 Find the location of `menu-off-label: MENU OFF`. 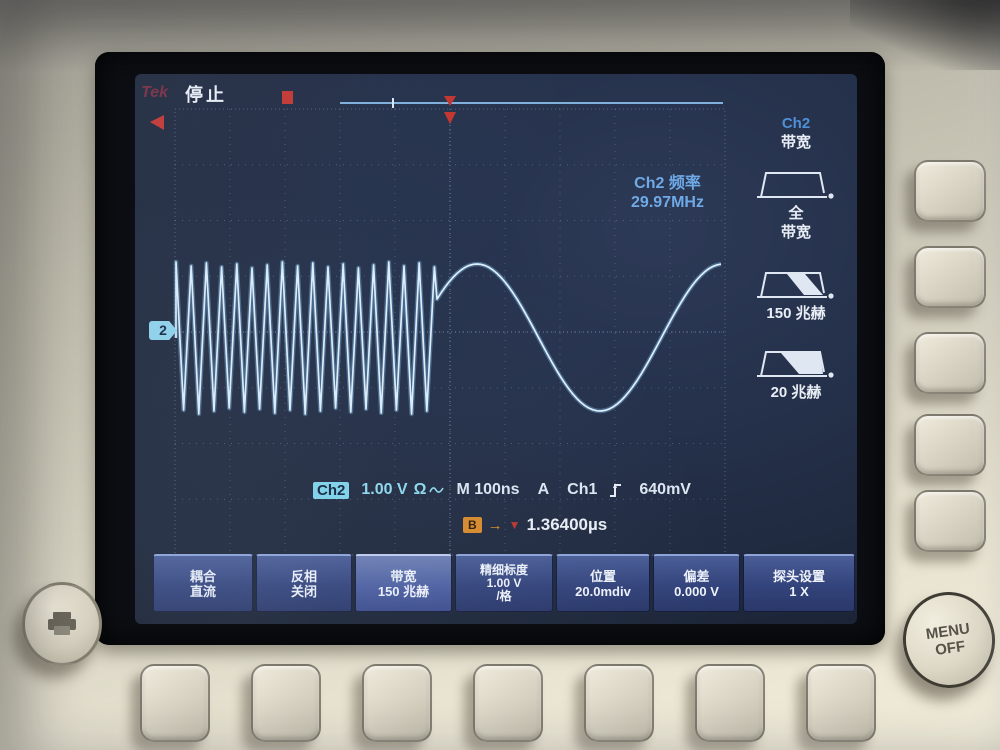

menu-off-label: MENU OFF is located at coordinates (947, 639).